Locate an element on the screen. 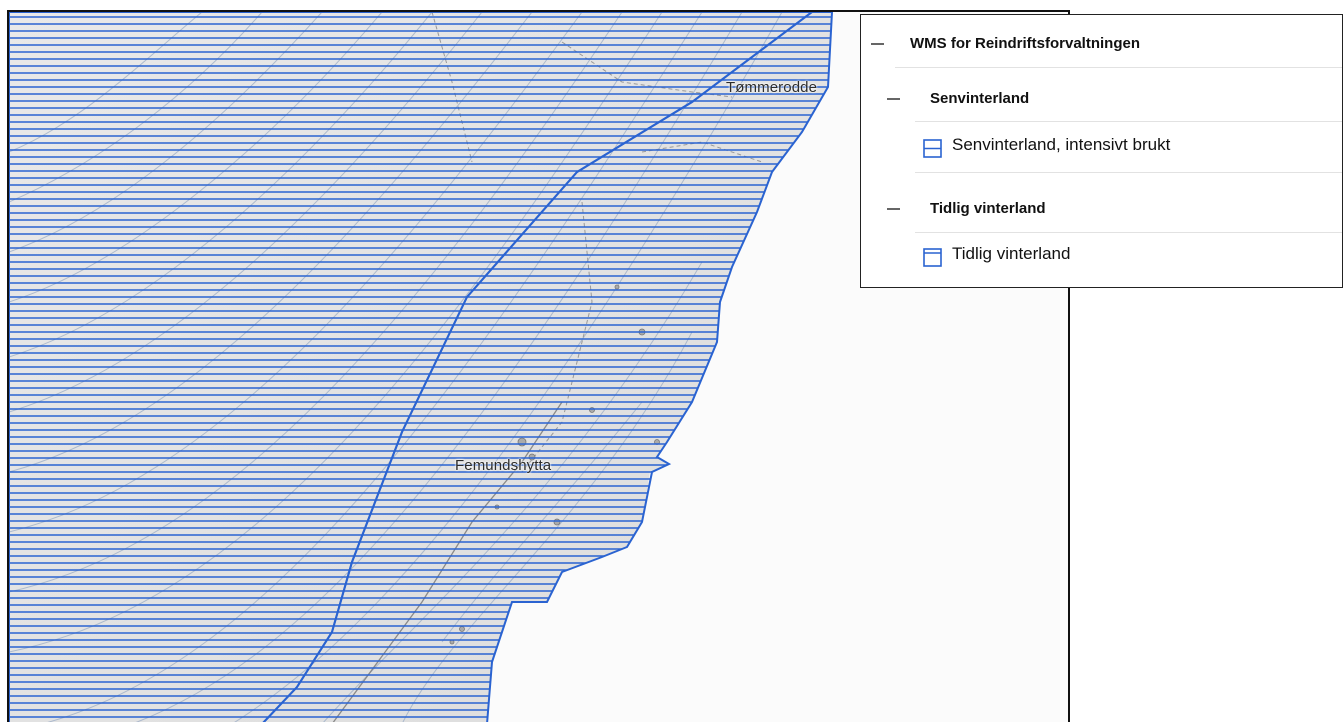 The height and width of the screenshot is (722, 1344). legend-root-row: WMS for Reindriftsforvaltningen is located at coordinates (1005, 43).